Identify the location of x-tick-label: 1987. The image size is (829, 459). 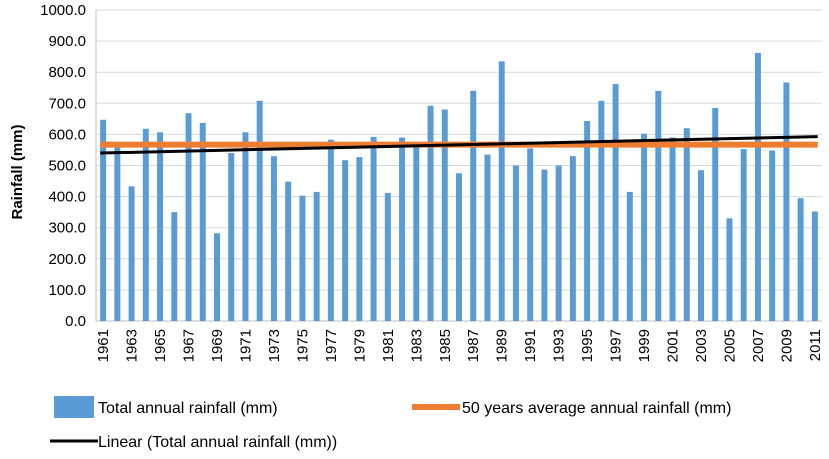
(473, 345).